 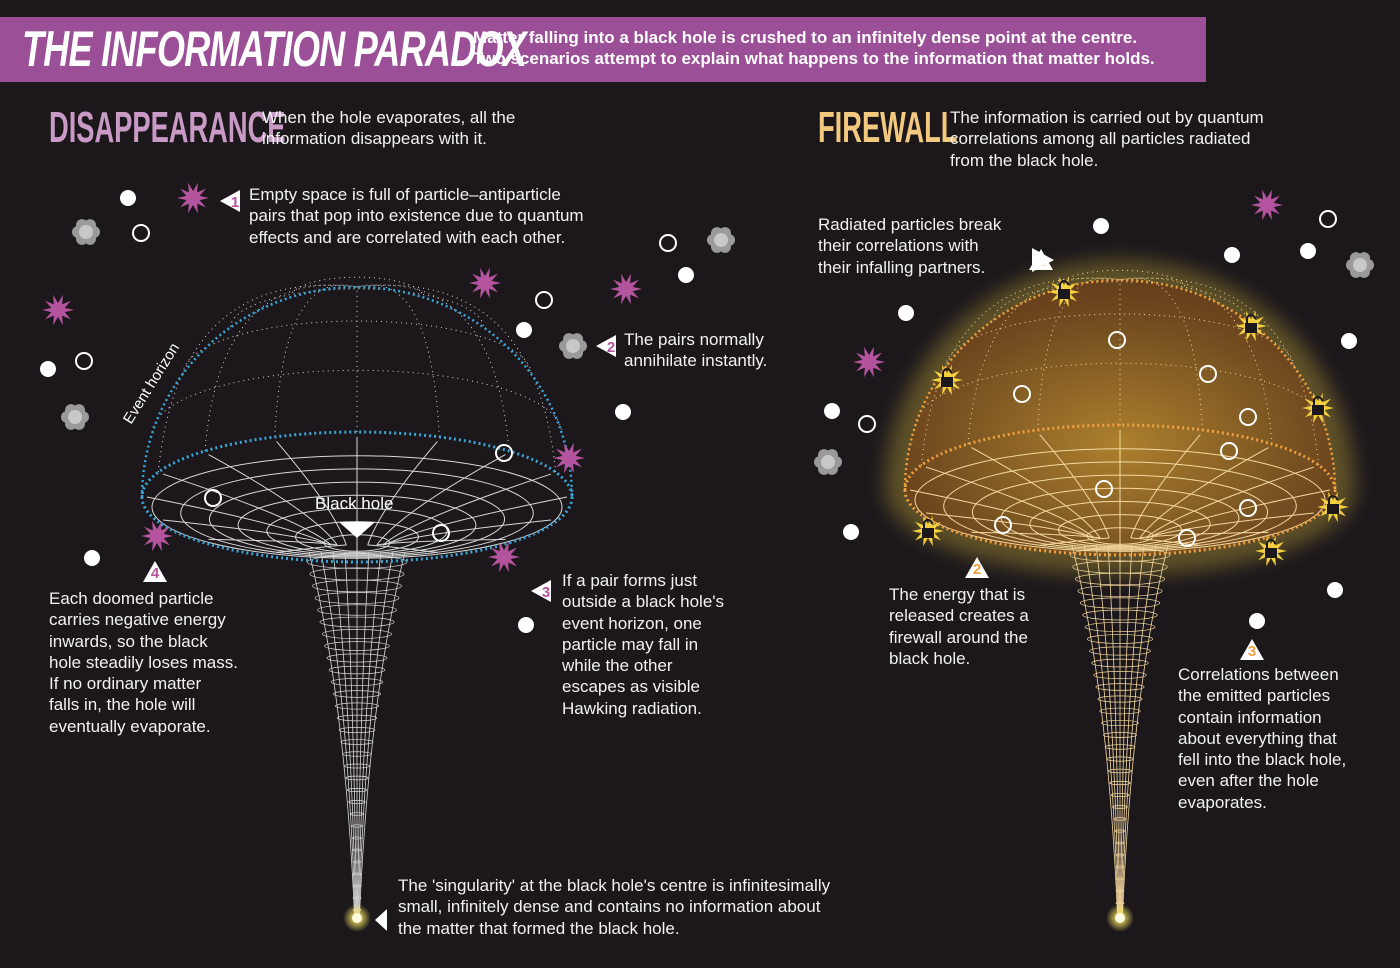 What do you see at coordinates (888, 127) in the screenshot?
I see `firewall-heading: FIREWALL` at bounding box center [888, 127].